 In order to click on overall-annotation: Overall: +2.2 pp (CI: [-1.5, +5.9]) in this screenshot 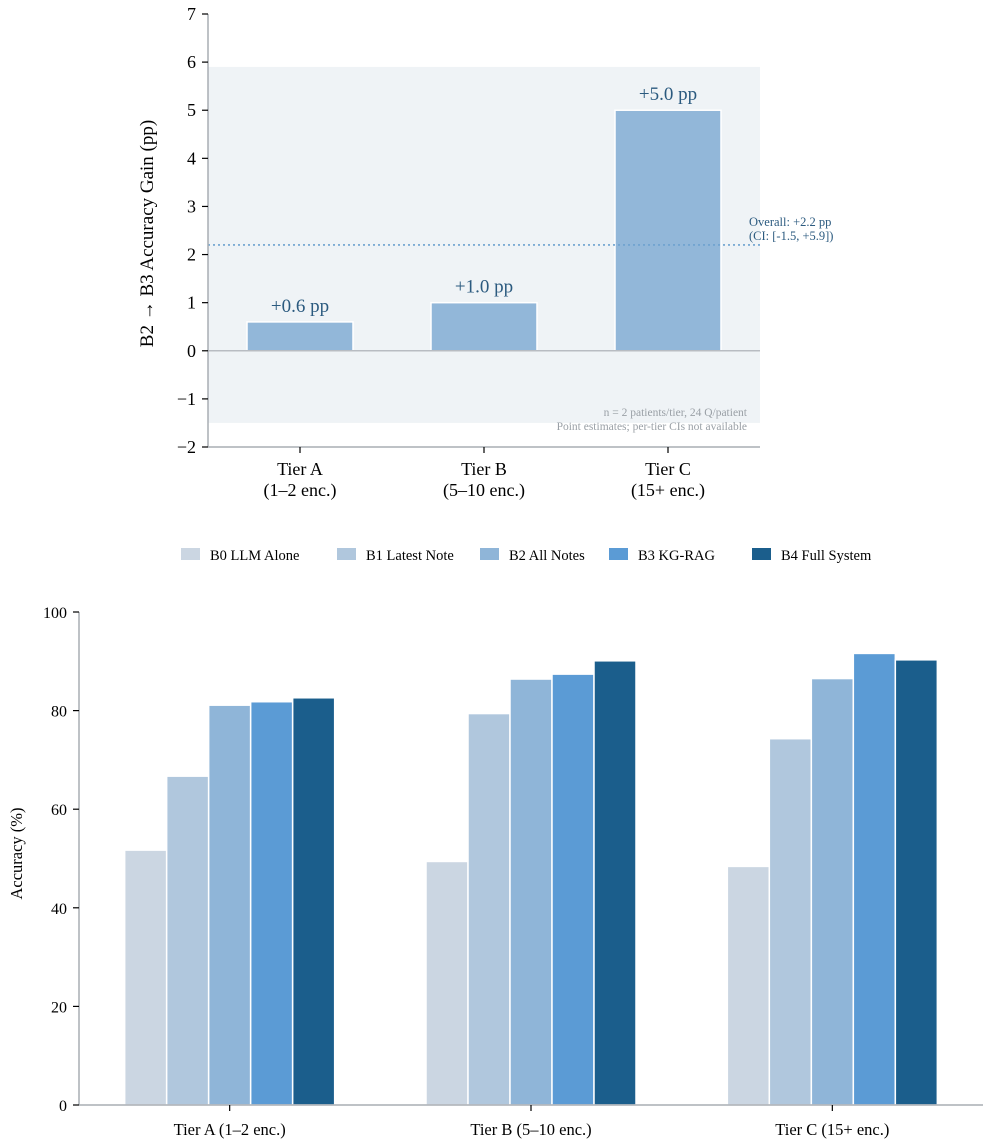, I will do `click(791, 229)`.